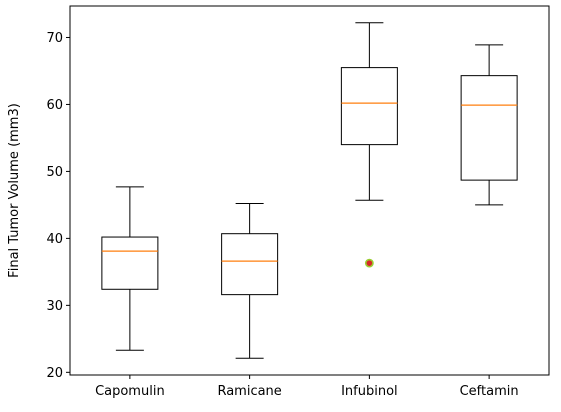  What do you see at coordinates (54, 38) in the screenshot?
I see `y-tick-label: 70` at bounding box center [54, 38].